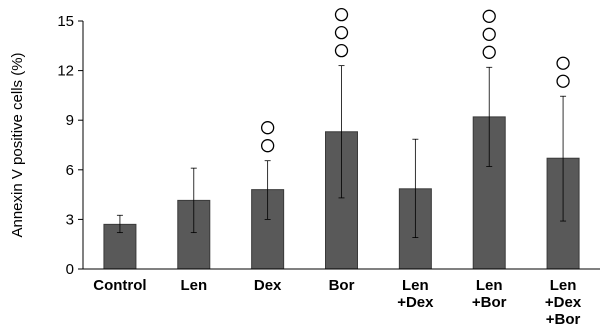  What do you see at coordinates (70, 269) in the screenshot?
I see `y-tick-label-0: 0` at bounding box center [70, 269].